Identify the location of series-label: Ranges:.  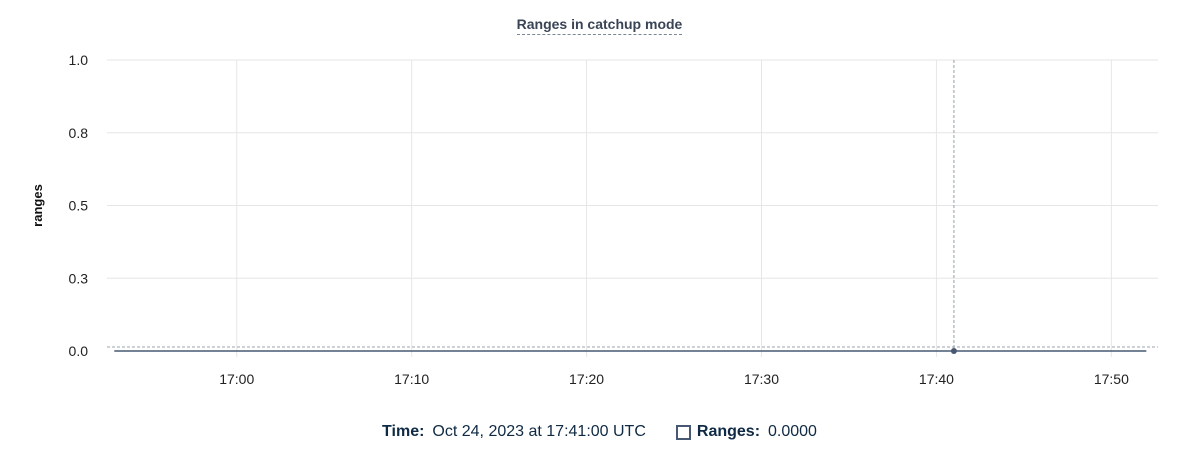
(728, 431).